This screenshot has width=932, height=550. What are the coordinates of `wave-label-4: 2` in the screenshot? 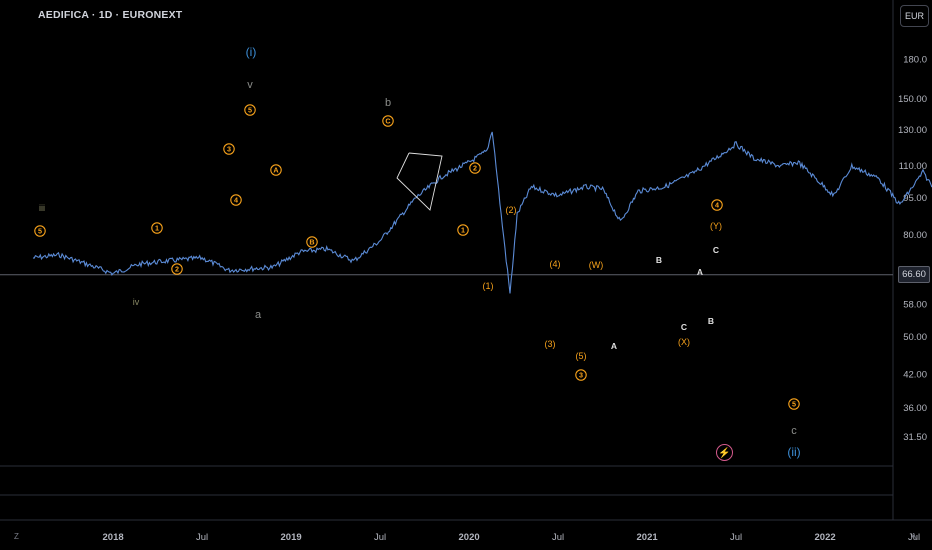 It's located at (177, 269).